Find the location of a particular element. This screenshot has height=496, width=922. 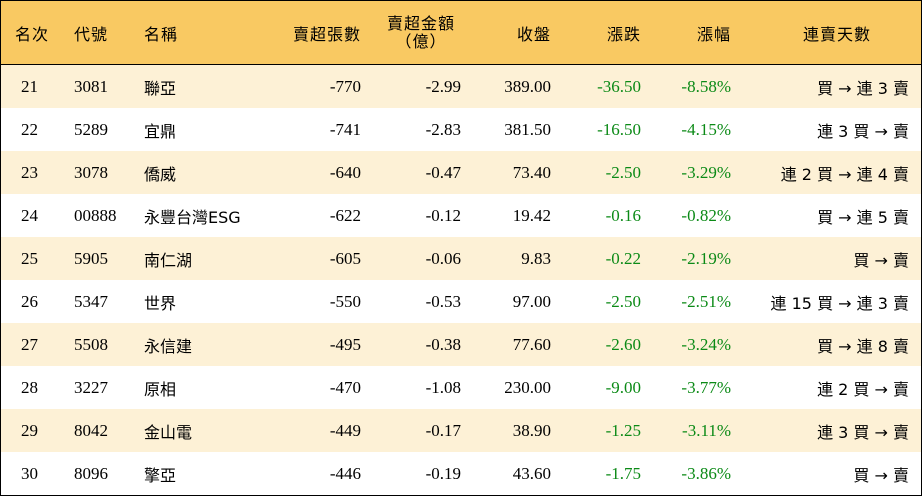

cell-name: 宜鼎 is located at coordinates (160, 131).